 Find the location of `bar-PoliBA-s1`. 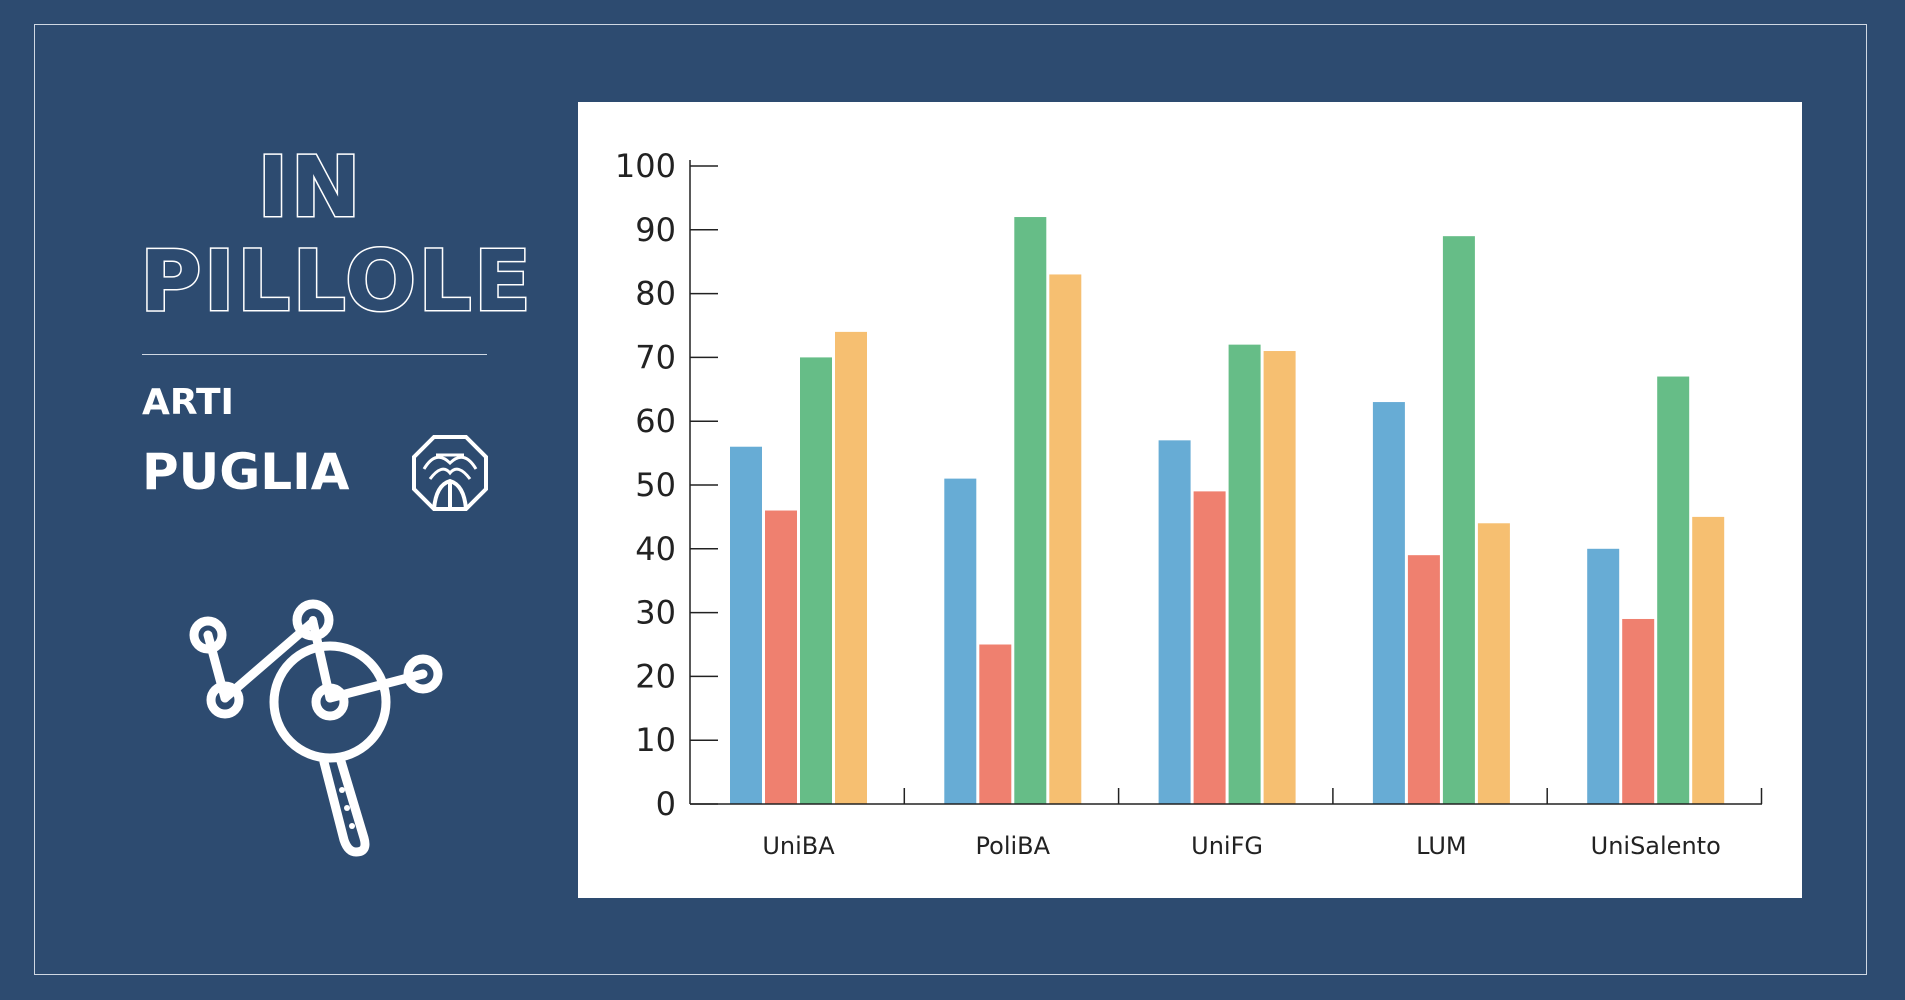

bar-PoliBA-s1 is located at coordinates (960, 641).